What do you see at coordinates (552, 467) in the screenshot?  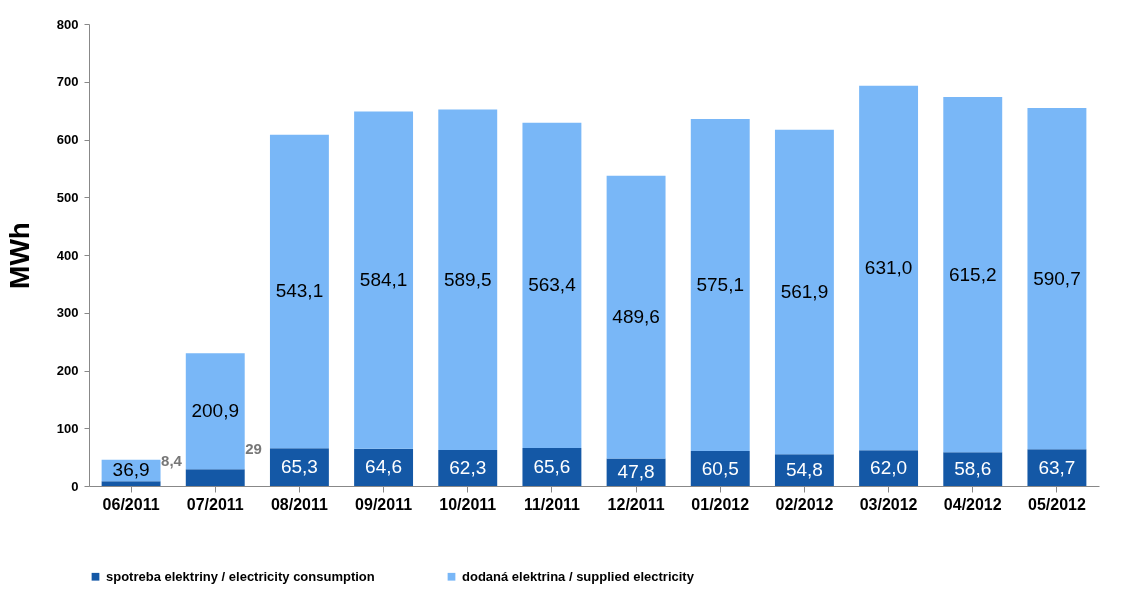 I see `data-label: 65,6` at bounding box center [552, 467].